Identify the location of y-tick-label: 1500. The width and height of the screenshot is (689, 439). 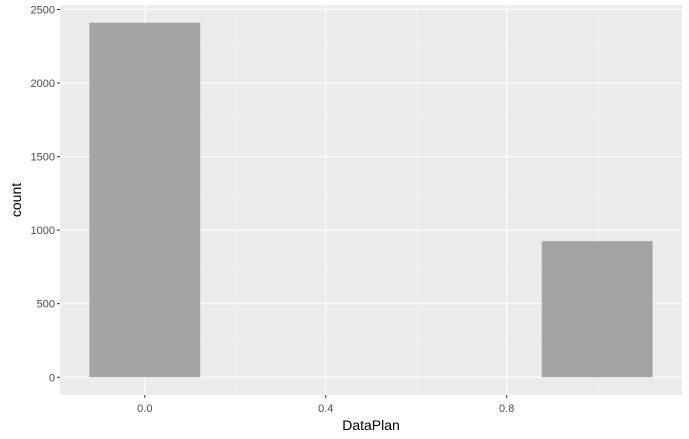
(43, 158).